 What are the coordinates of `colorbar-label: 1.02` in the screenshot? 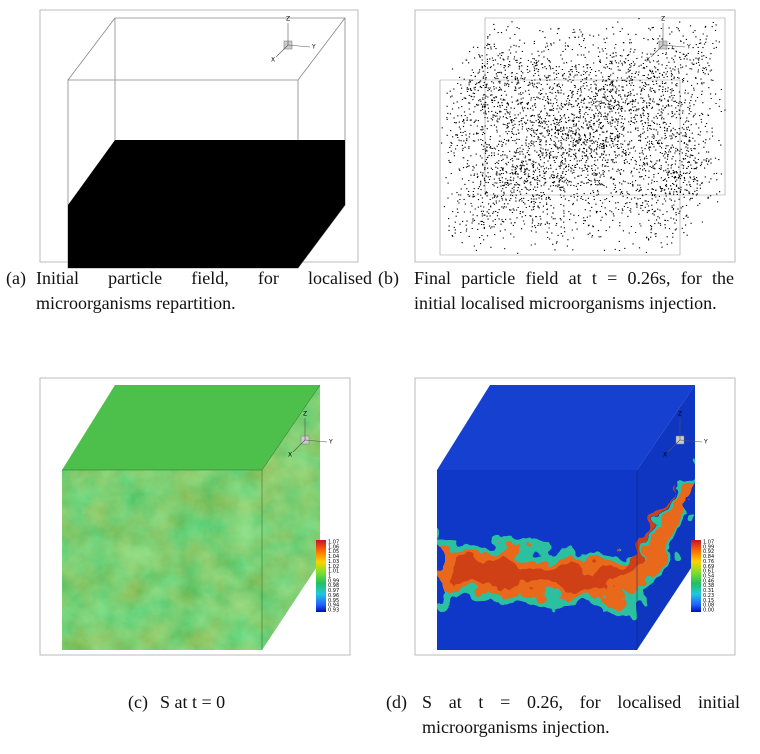 It's located at (333, 567).